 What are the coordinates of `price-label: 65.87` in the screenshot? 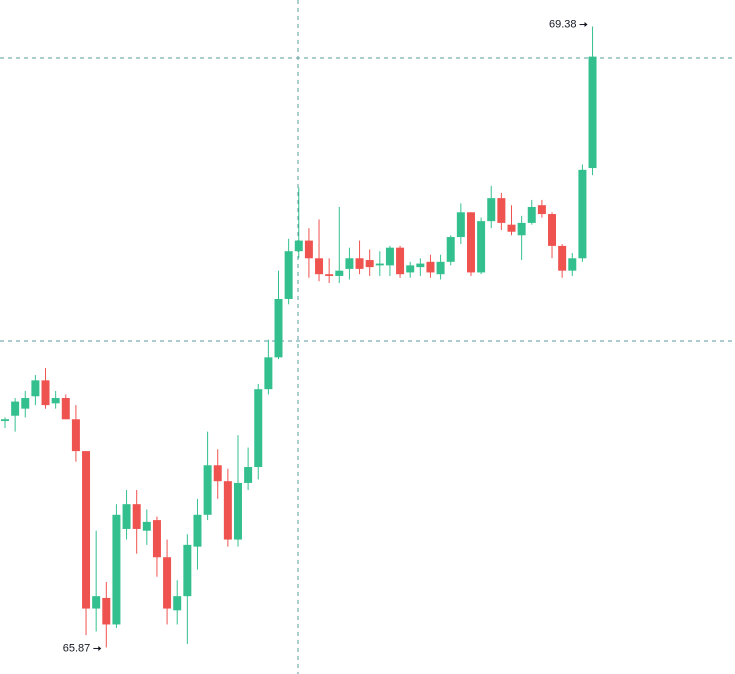 It's located at (77, 648).